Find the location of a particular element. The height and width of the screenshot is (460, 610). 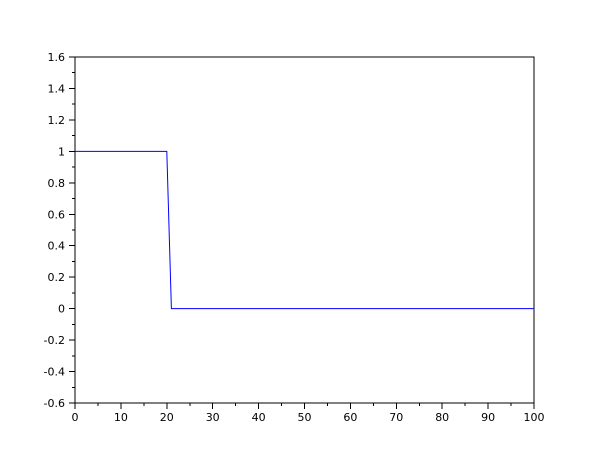

x-tick-label: 10 is located at coordinates (121, 417).